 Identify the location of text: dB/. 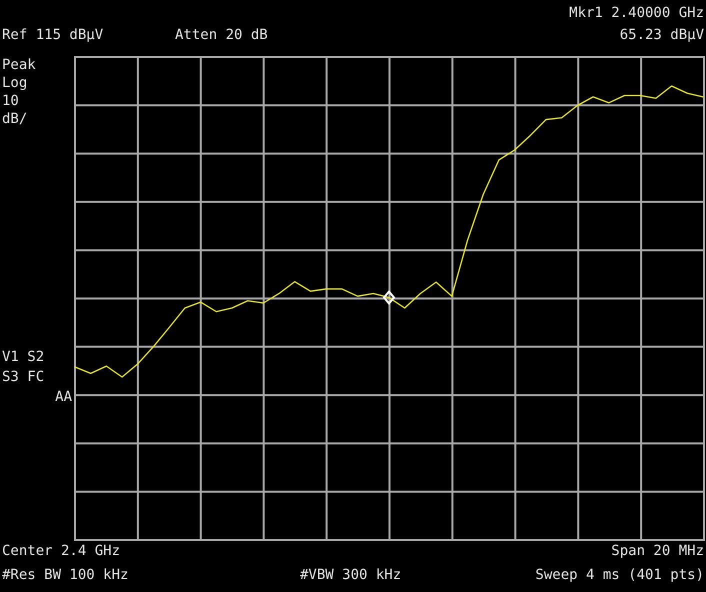
(15, 119).